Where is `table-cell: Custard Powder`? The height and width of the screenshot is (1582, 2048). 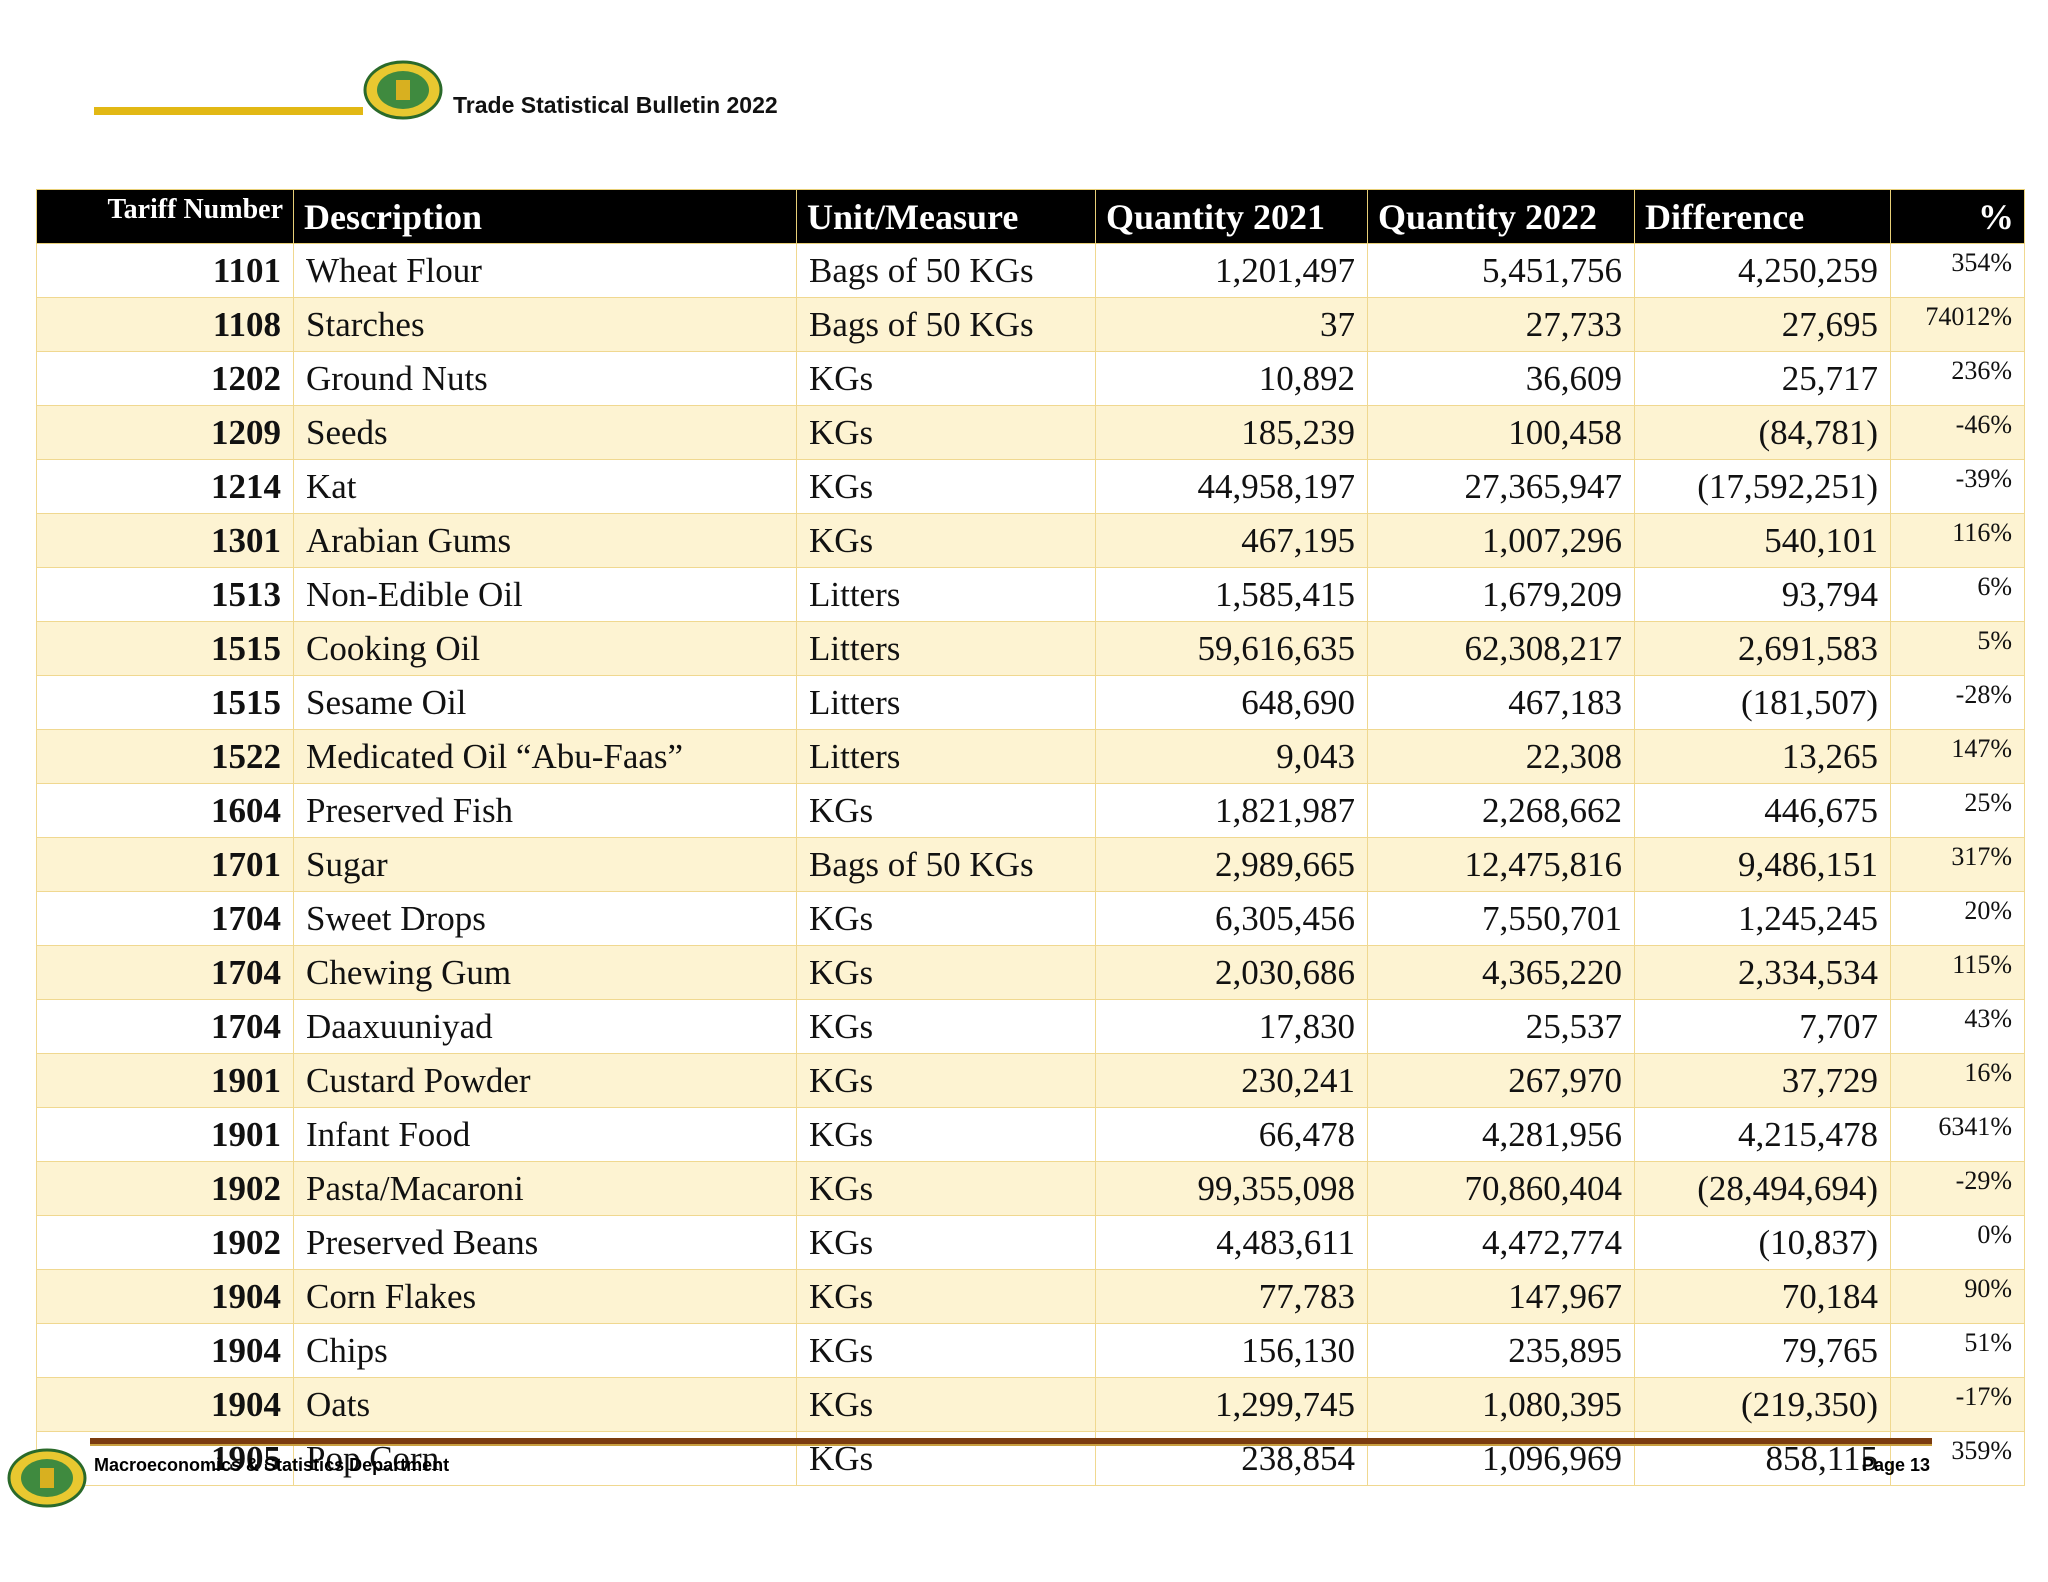
table-cell: Custard Powder is located at coordinates (545, 1080).